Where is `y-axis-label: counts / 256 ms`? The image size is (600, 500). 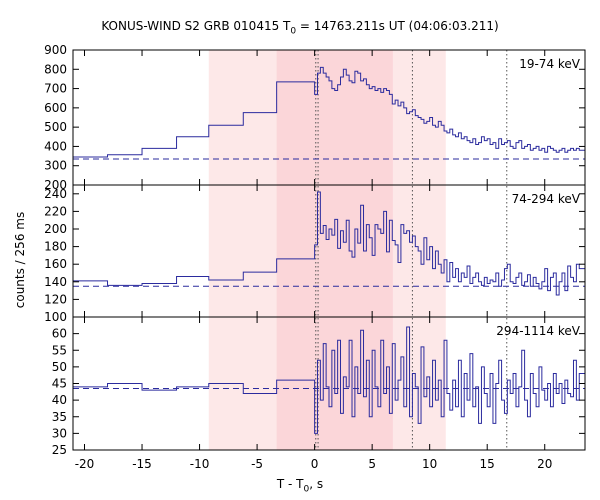 y-axis-label: counts / 256 ms is located at coordinates (20, 260).